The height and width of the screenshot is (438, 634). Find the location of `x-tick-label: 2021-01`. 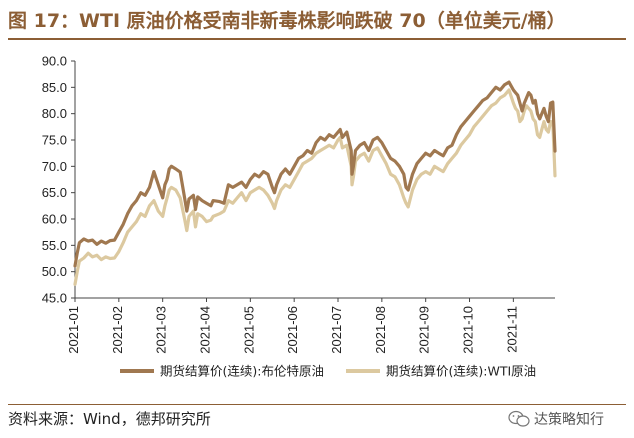

x-tick-label: 2021-01 is located at coordinates (73, 330).